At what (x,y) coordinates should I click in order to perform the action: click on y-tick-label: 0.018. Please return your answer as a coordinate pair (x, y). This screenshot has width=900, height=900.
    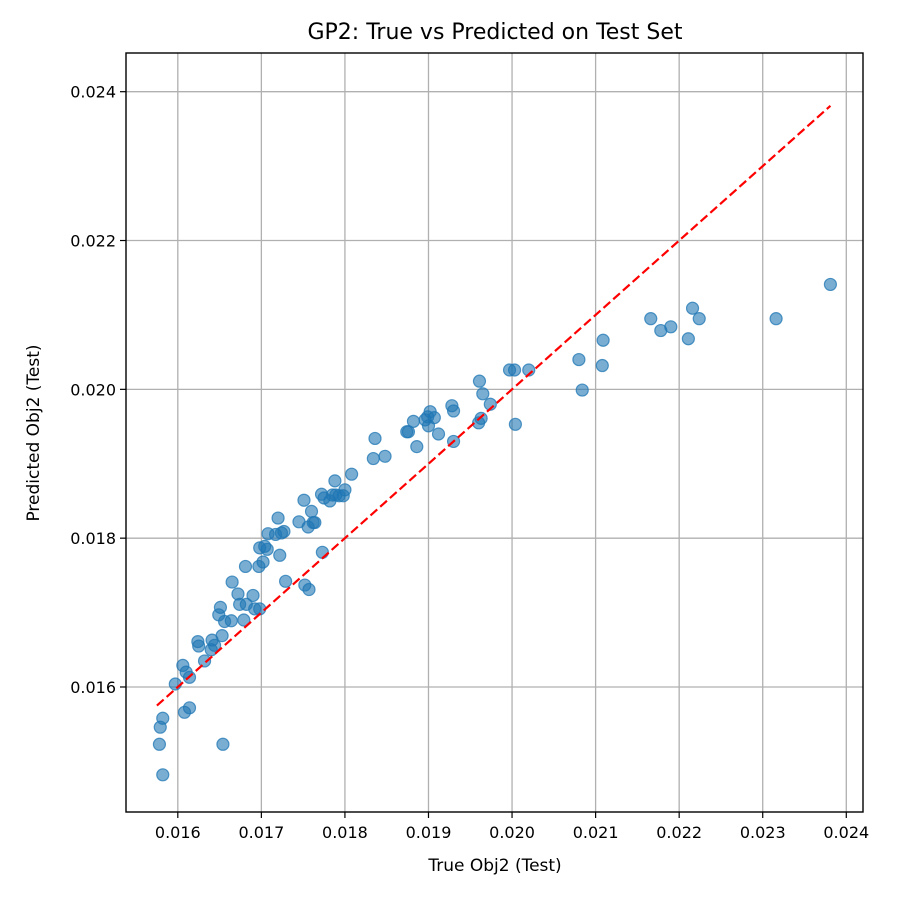
    Looking at the image, I should click on (93, 538).